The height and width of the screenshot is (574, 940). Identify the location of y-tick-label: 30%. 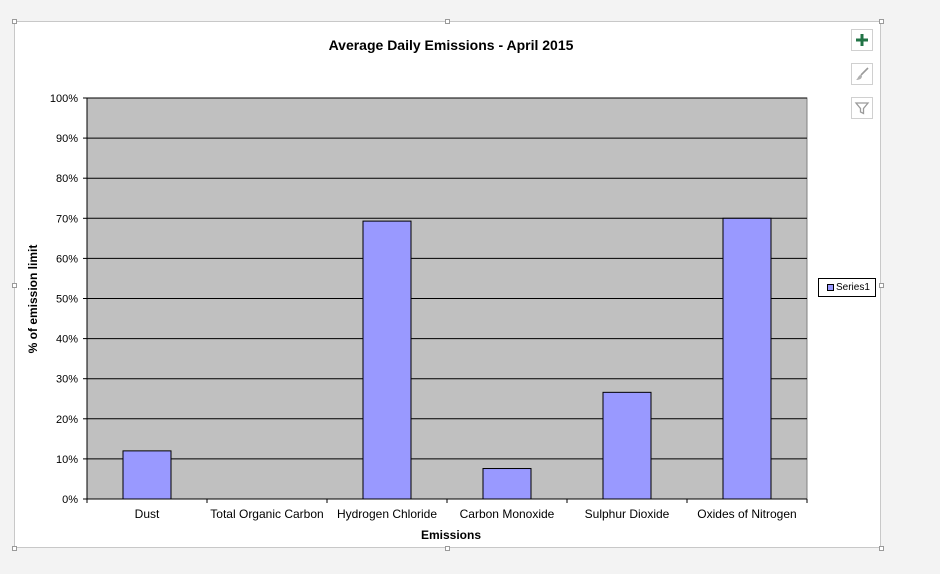
(67, 380).